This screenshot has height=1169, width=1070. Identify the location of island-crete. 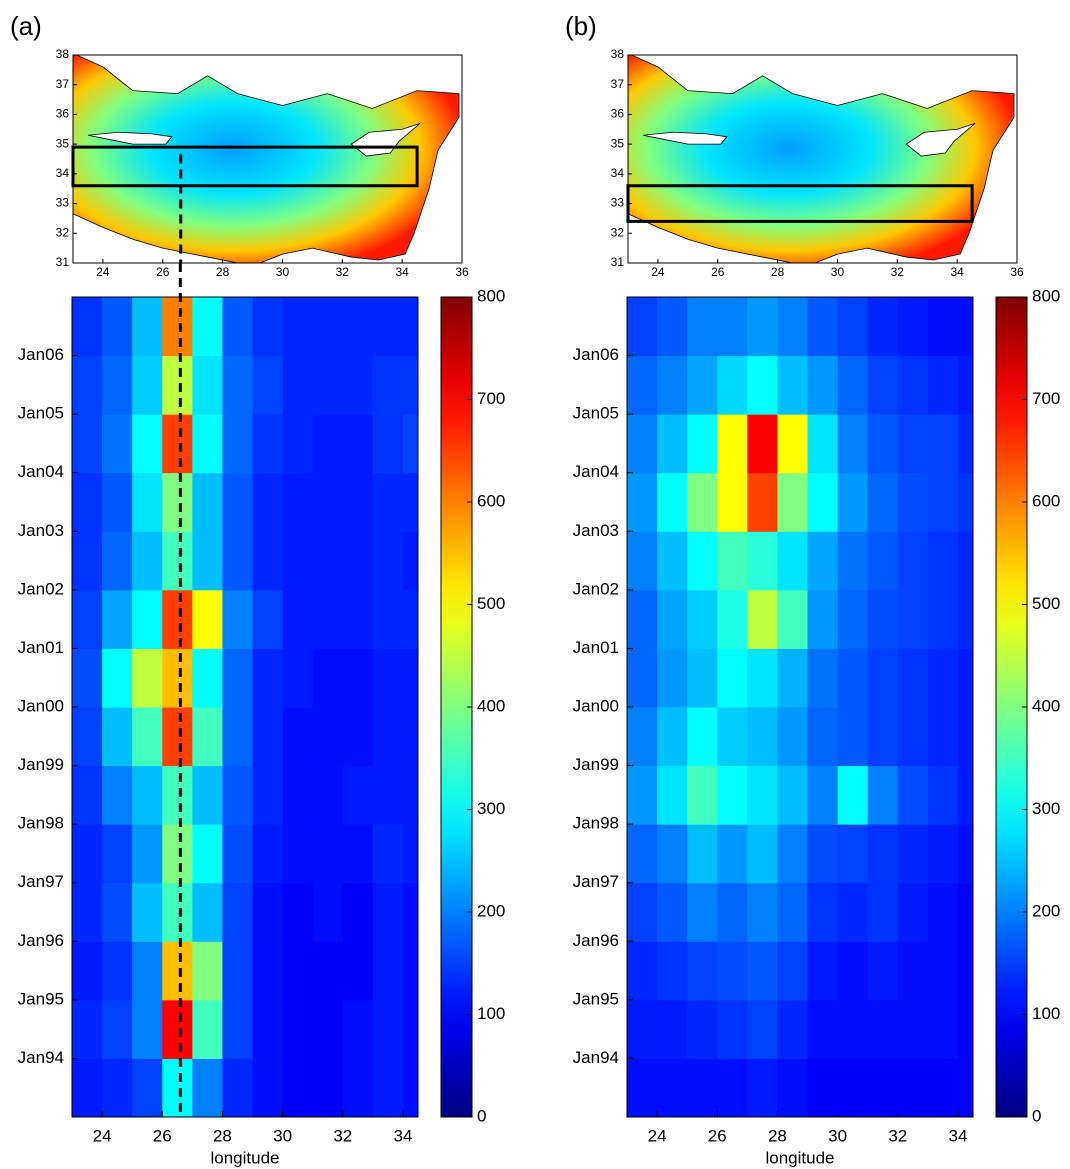
(130, 138).